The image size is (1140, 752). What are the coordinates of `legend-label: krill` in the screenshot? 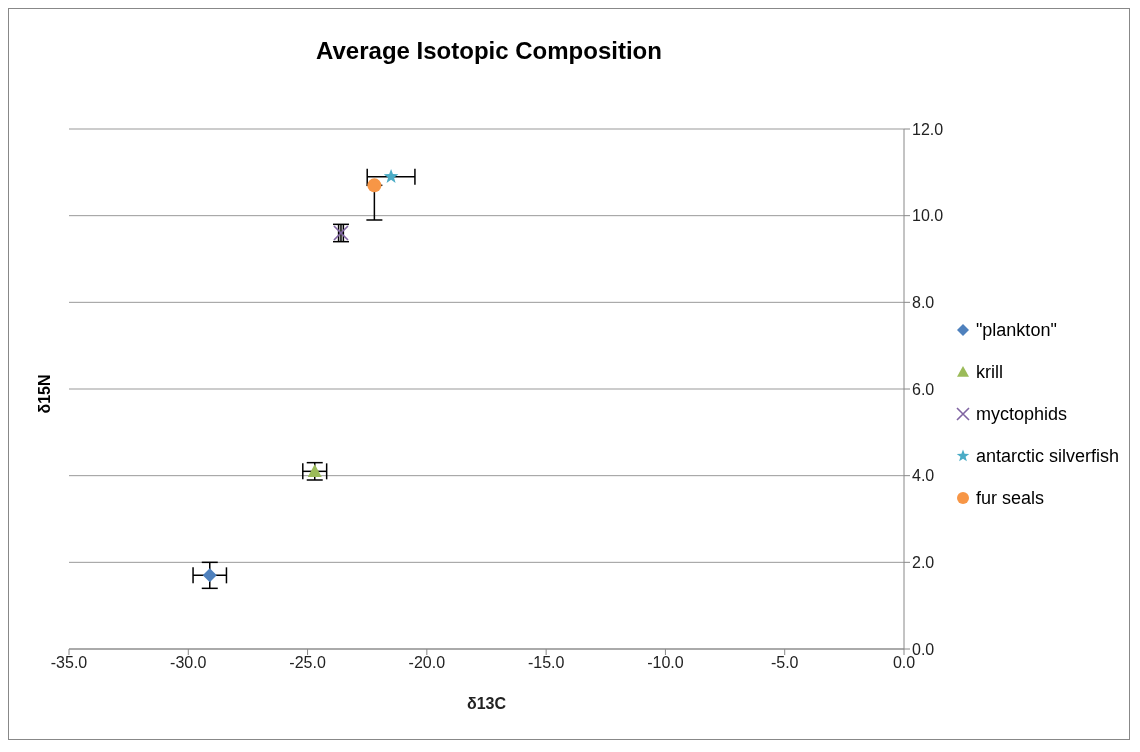 It's located at (989, 372).